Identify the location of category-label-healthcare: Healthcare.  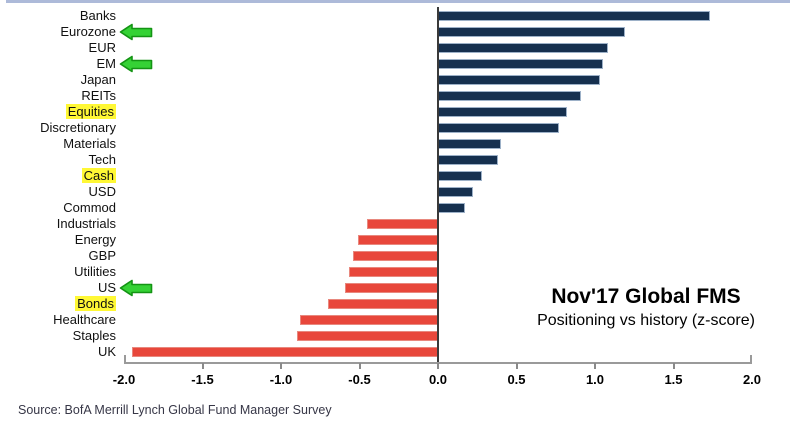
(84, 319).